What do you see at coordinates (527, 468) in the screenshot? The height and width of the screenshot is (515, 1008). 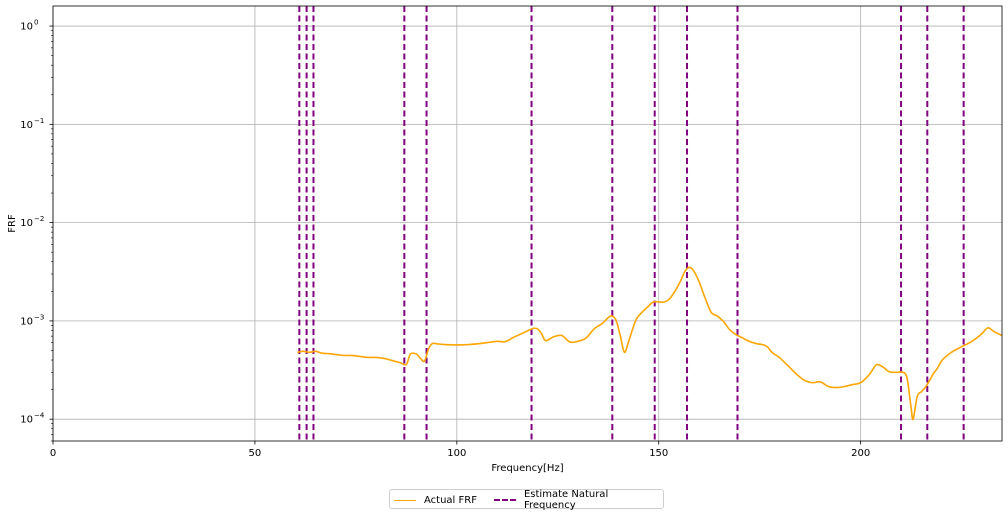 I see `x-axis-label: Frequency[Hz]` at bounding box center [527, 468].